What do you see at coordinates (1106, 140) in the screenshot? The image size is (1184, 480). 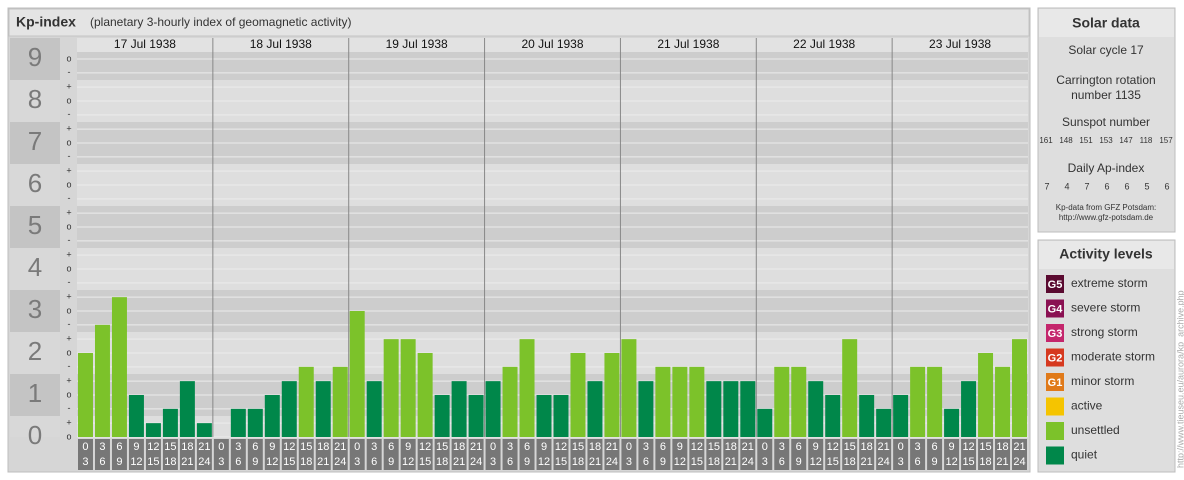 I see `sunspot-value: 153` at bounding box center [1106, 140].